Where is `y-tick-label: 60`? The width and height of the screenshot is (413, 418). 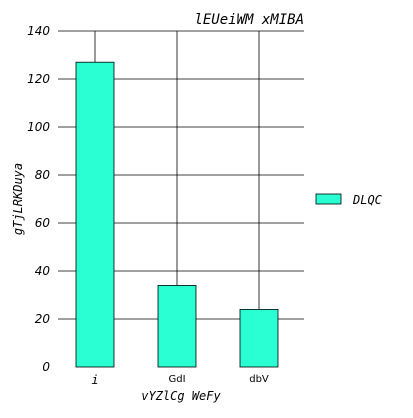 y-tick-label: 60 is located at coordinates (43, 223).